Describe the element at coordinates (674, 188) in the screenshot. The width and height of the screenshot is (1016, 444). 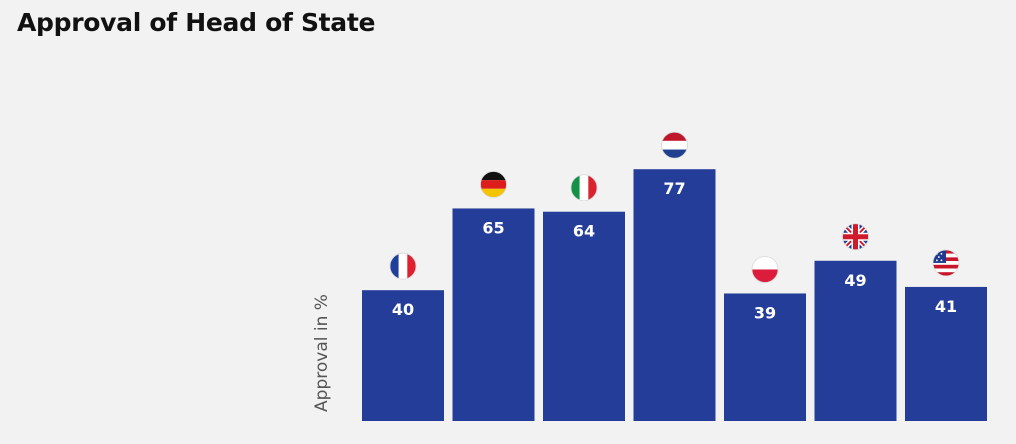
I see `value-label-3: 77` at that location.